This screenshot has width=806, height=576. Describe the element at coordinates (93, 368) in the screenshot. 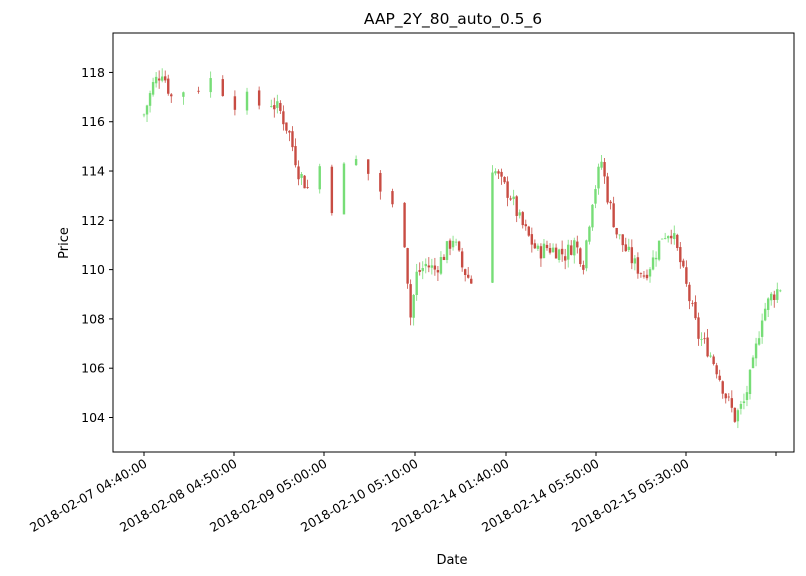

I see `y-tick-label: 106` at that location.